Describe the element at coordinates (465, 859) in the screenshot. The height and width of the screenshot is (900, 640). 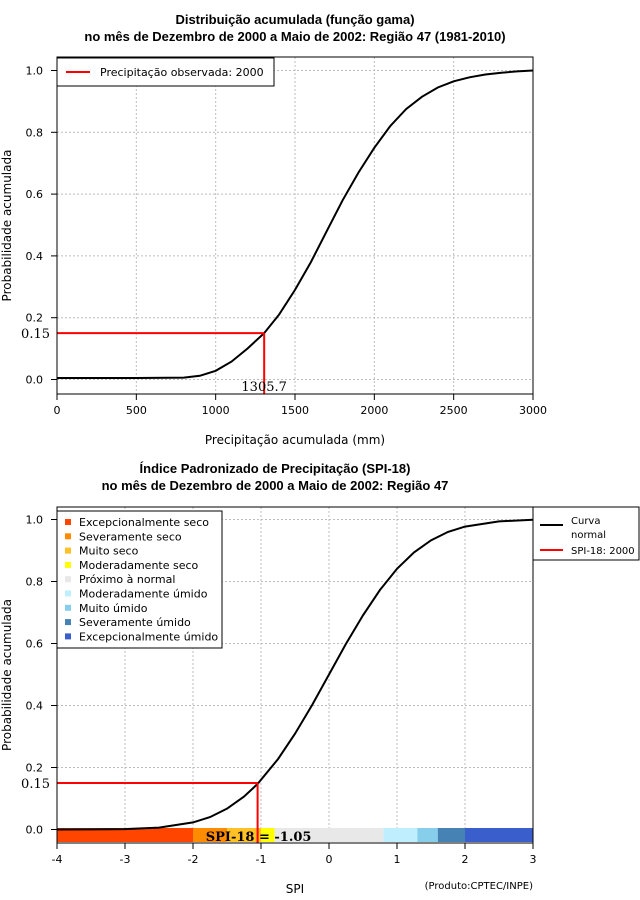
I see `chart2-xtick-label: 2` at that location.